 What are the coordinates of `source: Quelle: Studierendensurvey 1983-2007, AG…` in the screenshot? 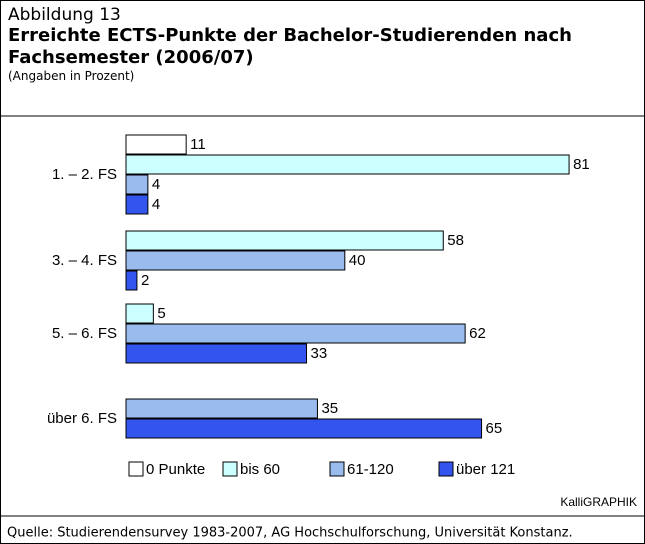 It's located at (290, 533).